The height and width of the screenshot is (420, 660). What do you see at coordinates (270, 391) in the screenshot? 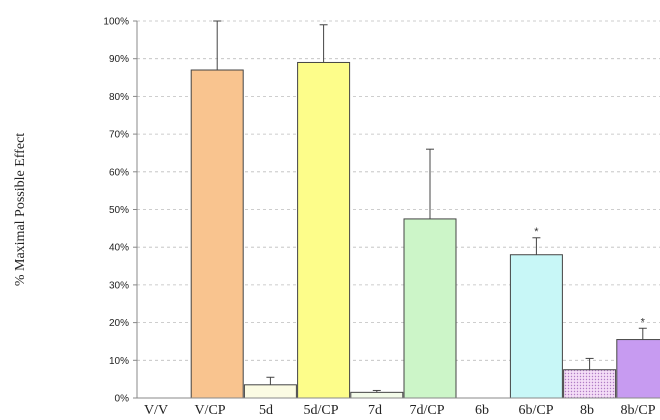
I see `bar-5d` at bounding box center [270, 391].